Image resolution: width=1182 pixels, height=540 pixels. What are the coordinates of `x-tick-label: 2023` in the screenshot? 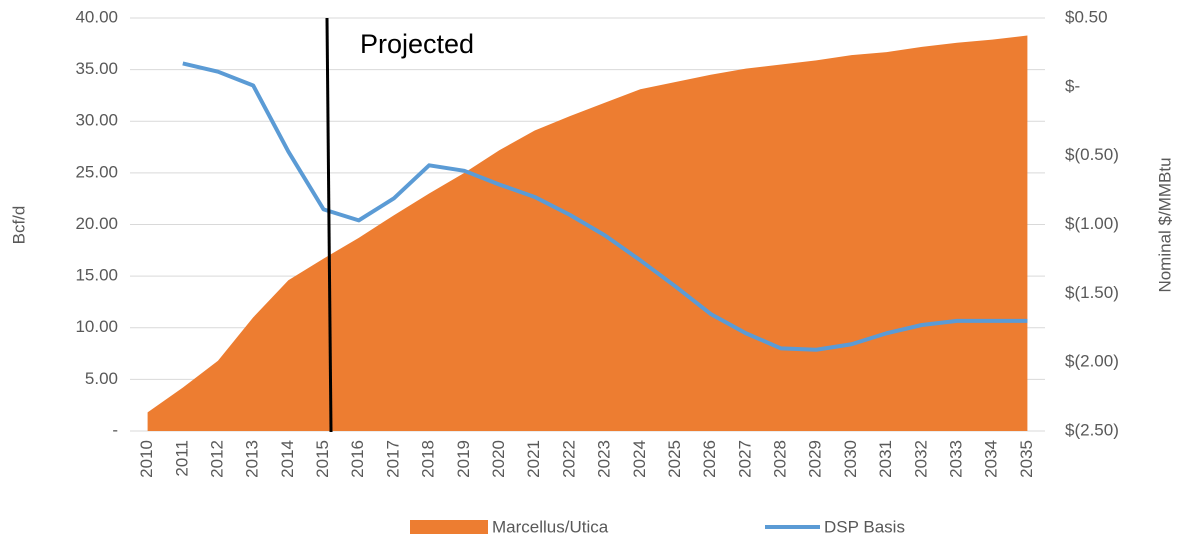 It's located at (604, 459).